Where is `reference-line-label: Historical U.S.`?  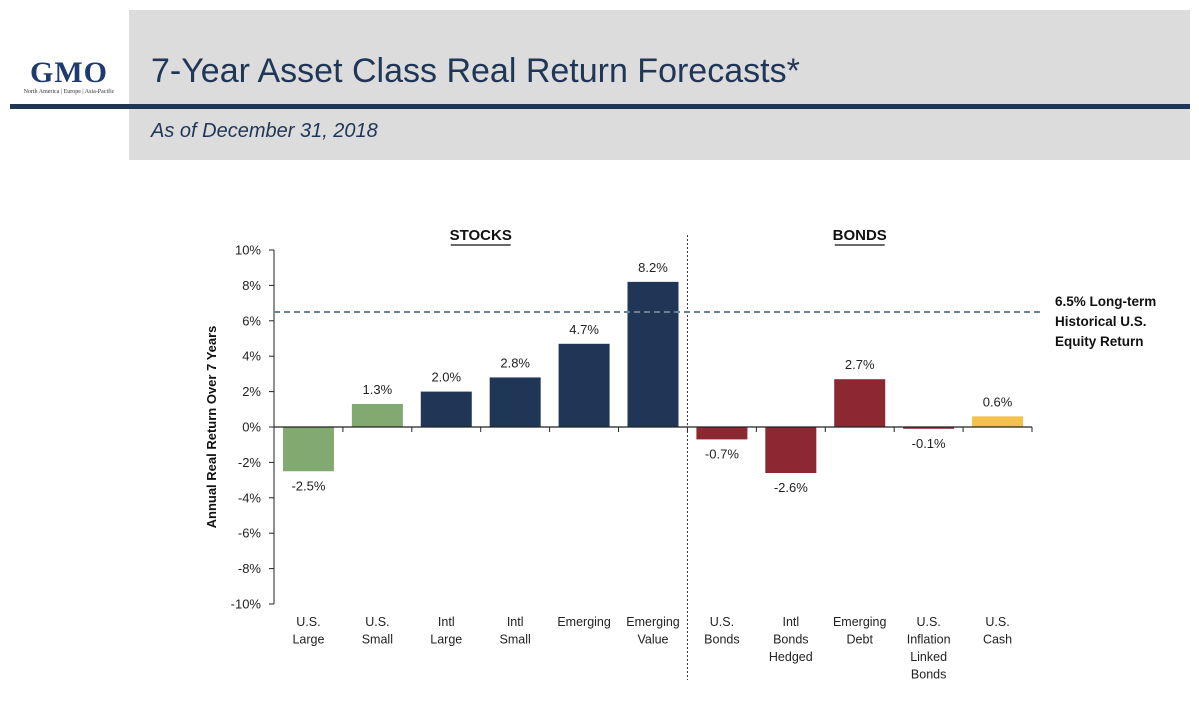 reference-line-label: Historical U.S. is located at coordinates (1101, 321).